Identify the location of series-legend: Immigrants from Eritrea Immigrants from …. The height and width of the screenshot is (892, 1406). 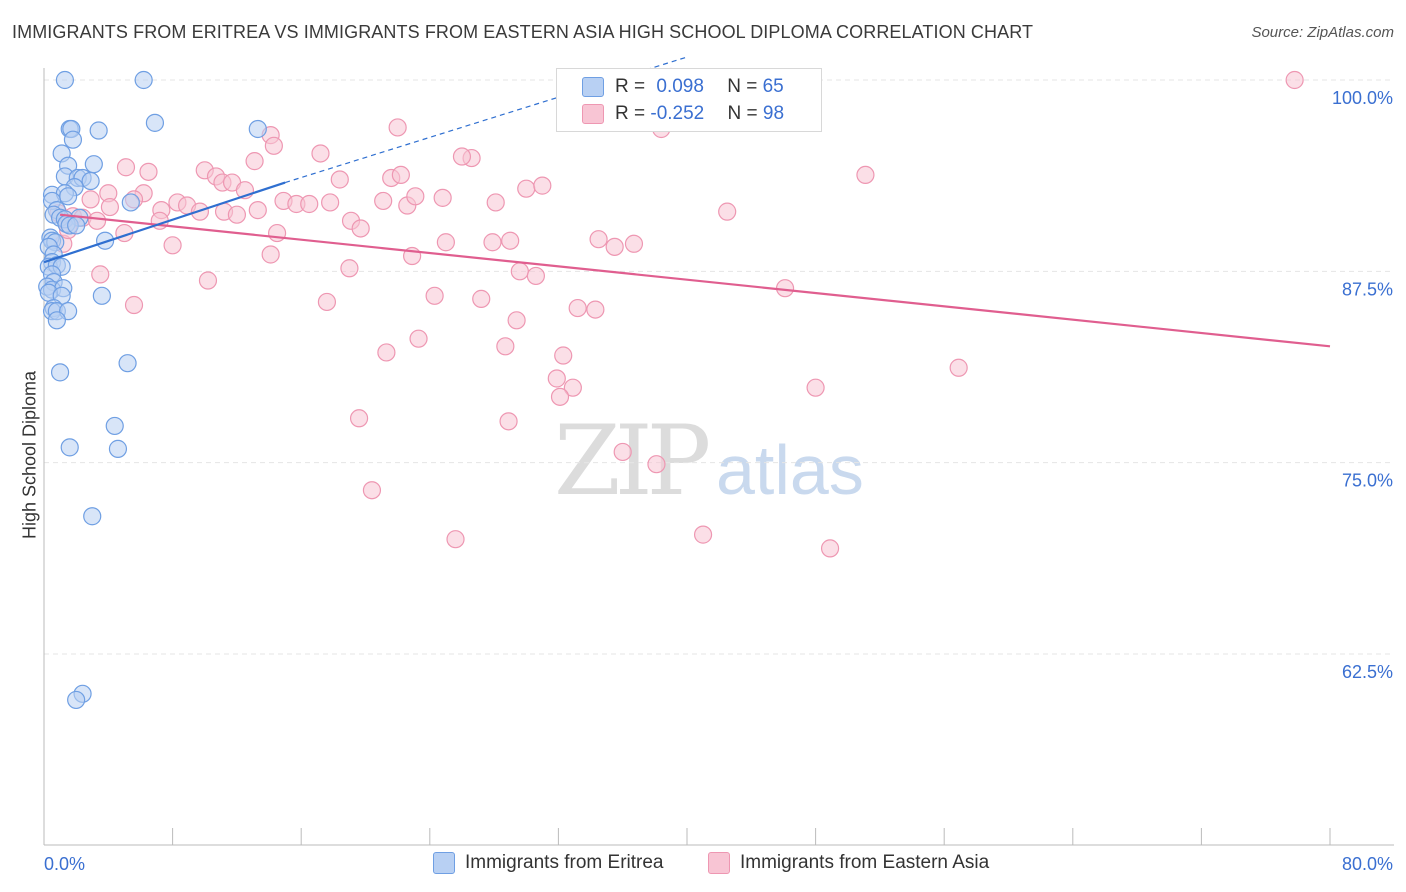
(703, 865).